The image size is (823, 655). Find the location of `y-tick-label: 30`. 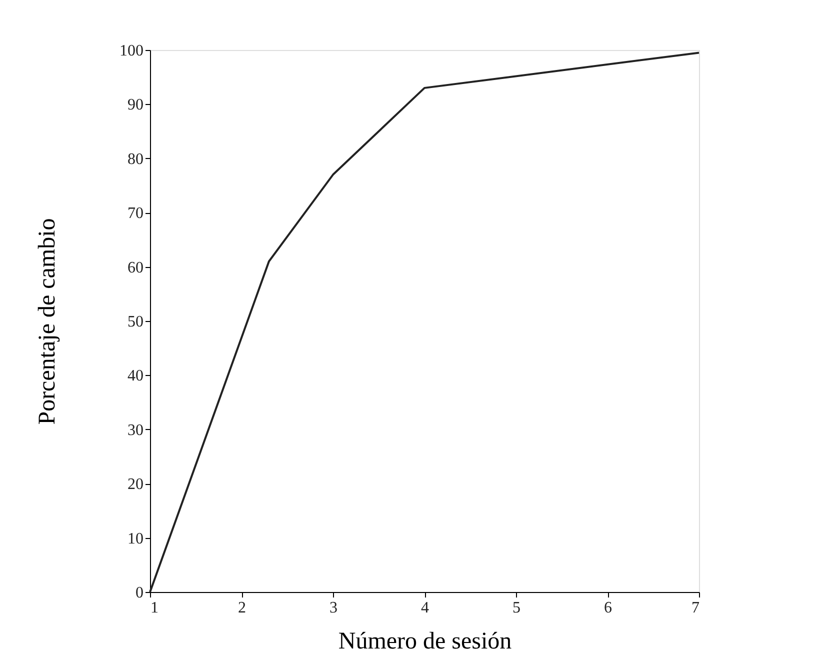

y-tick-label: 30 is located at coordinates (136, 430).